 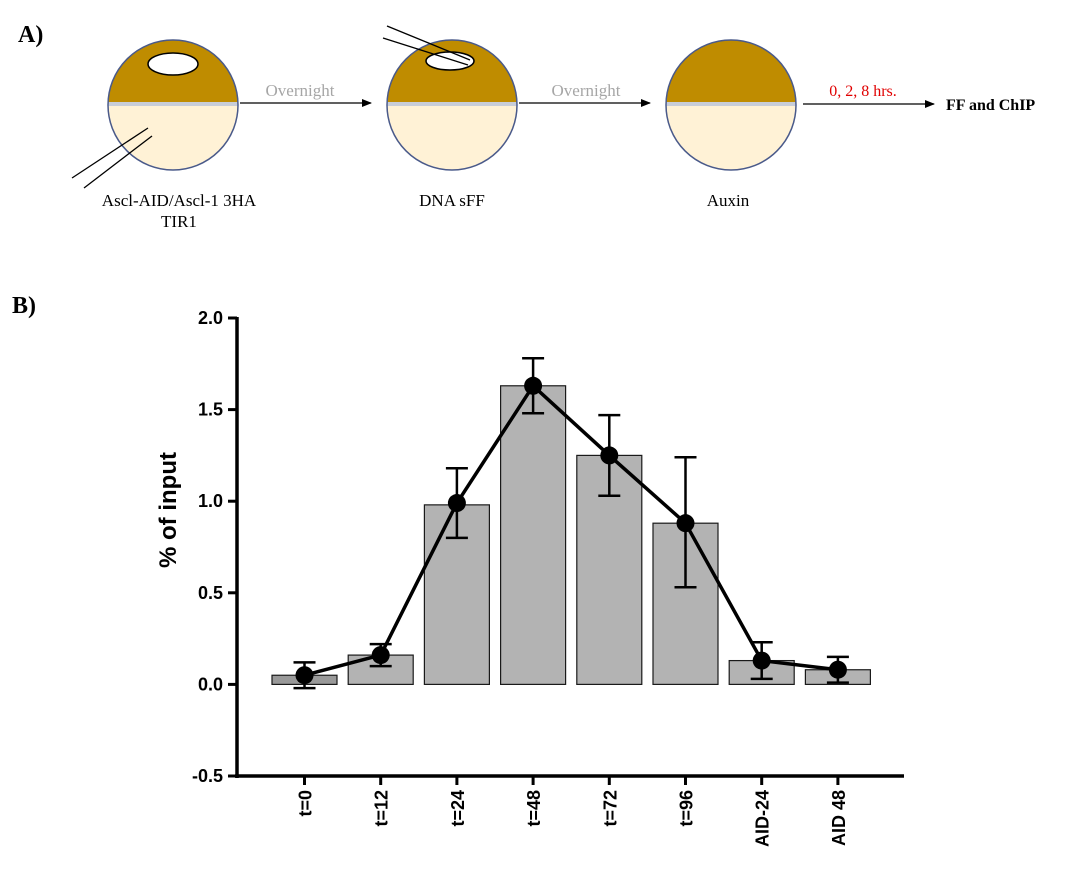 What do you see at coordinates (168, 510) in the screenshot?
I see `y-axis-label: % of input` at bounding box center [168, 510].